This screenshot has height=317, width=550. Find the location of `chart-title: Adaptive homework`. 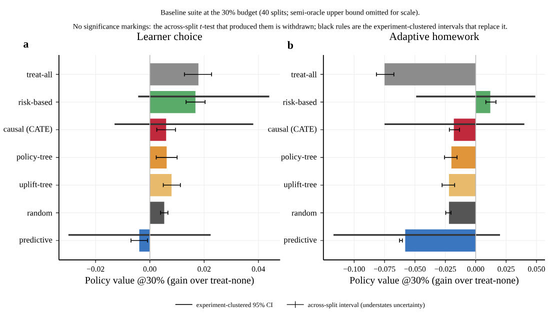

chart-title: Adaptive homework is located at coordinates (434, 37).